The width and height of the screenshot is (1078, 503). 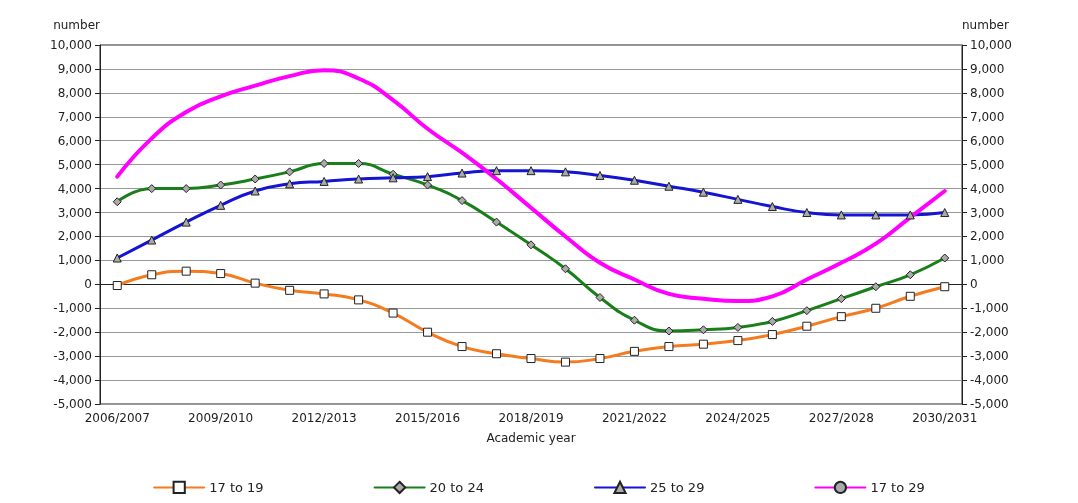 What do you see at coordinates (531, 418) in the screenshot?
I see `x-tick-label: 2018/2019` at bounding box center [531, 418].